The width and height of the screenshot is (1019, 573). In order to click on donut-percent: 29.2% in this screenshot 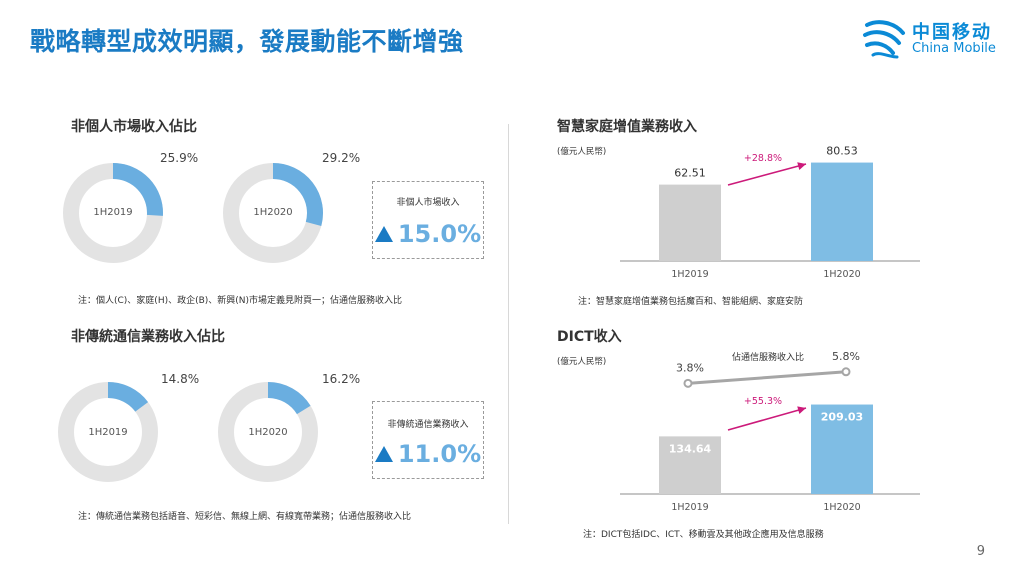, I will do `click(341, 158)`.